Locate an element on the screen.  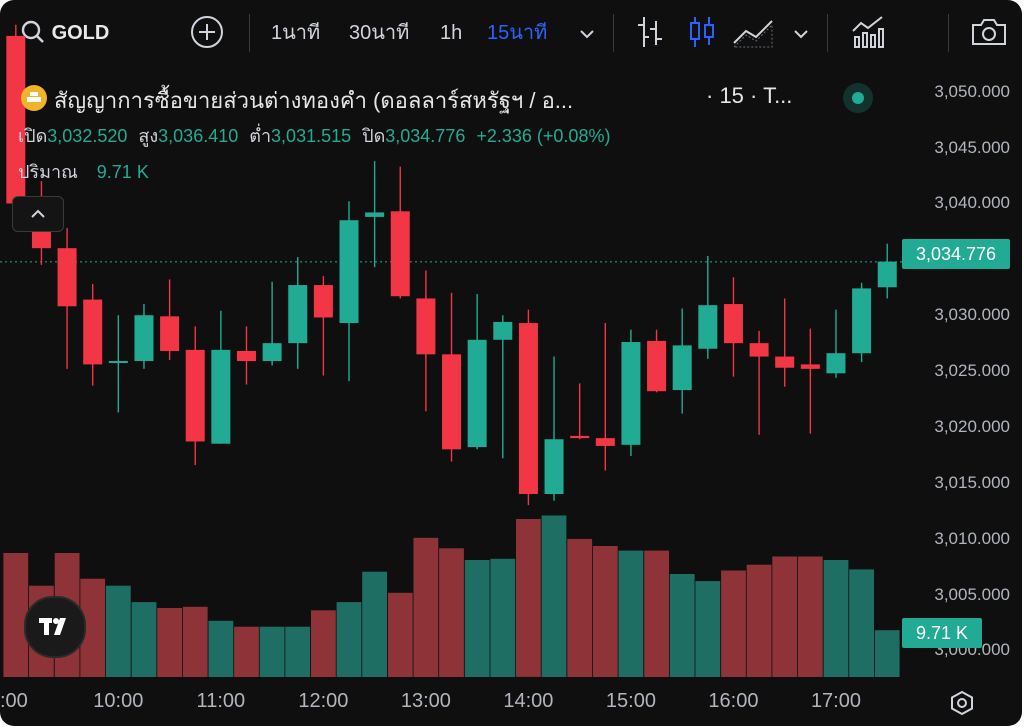
compare-button is located at coordinates (207, 33).